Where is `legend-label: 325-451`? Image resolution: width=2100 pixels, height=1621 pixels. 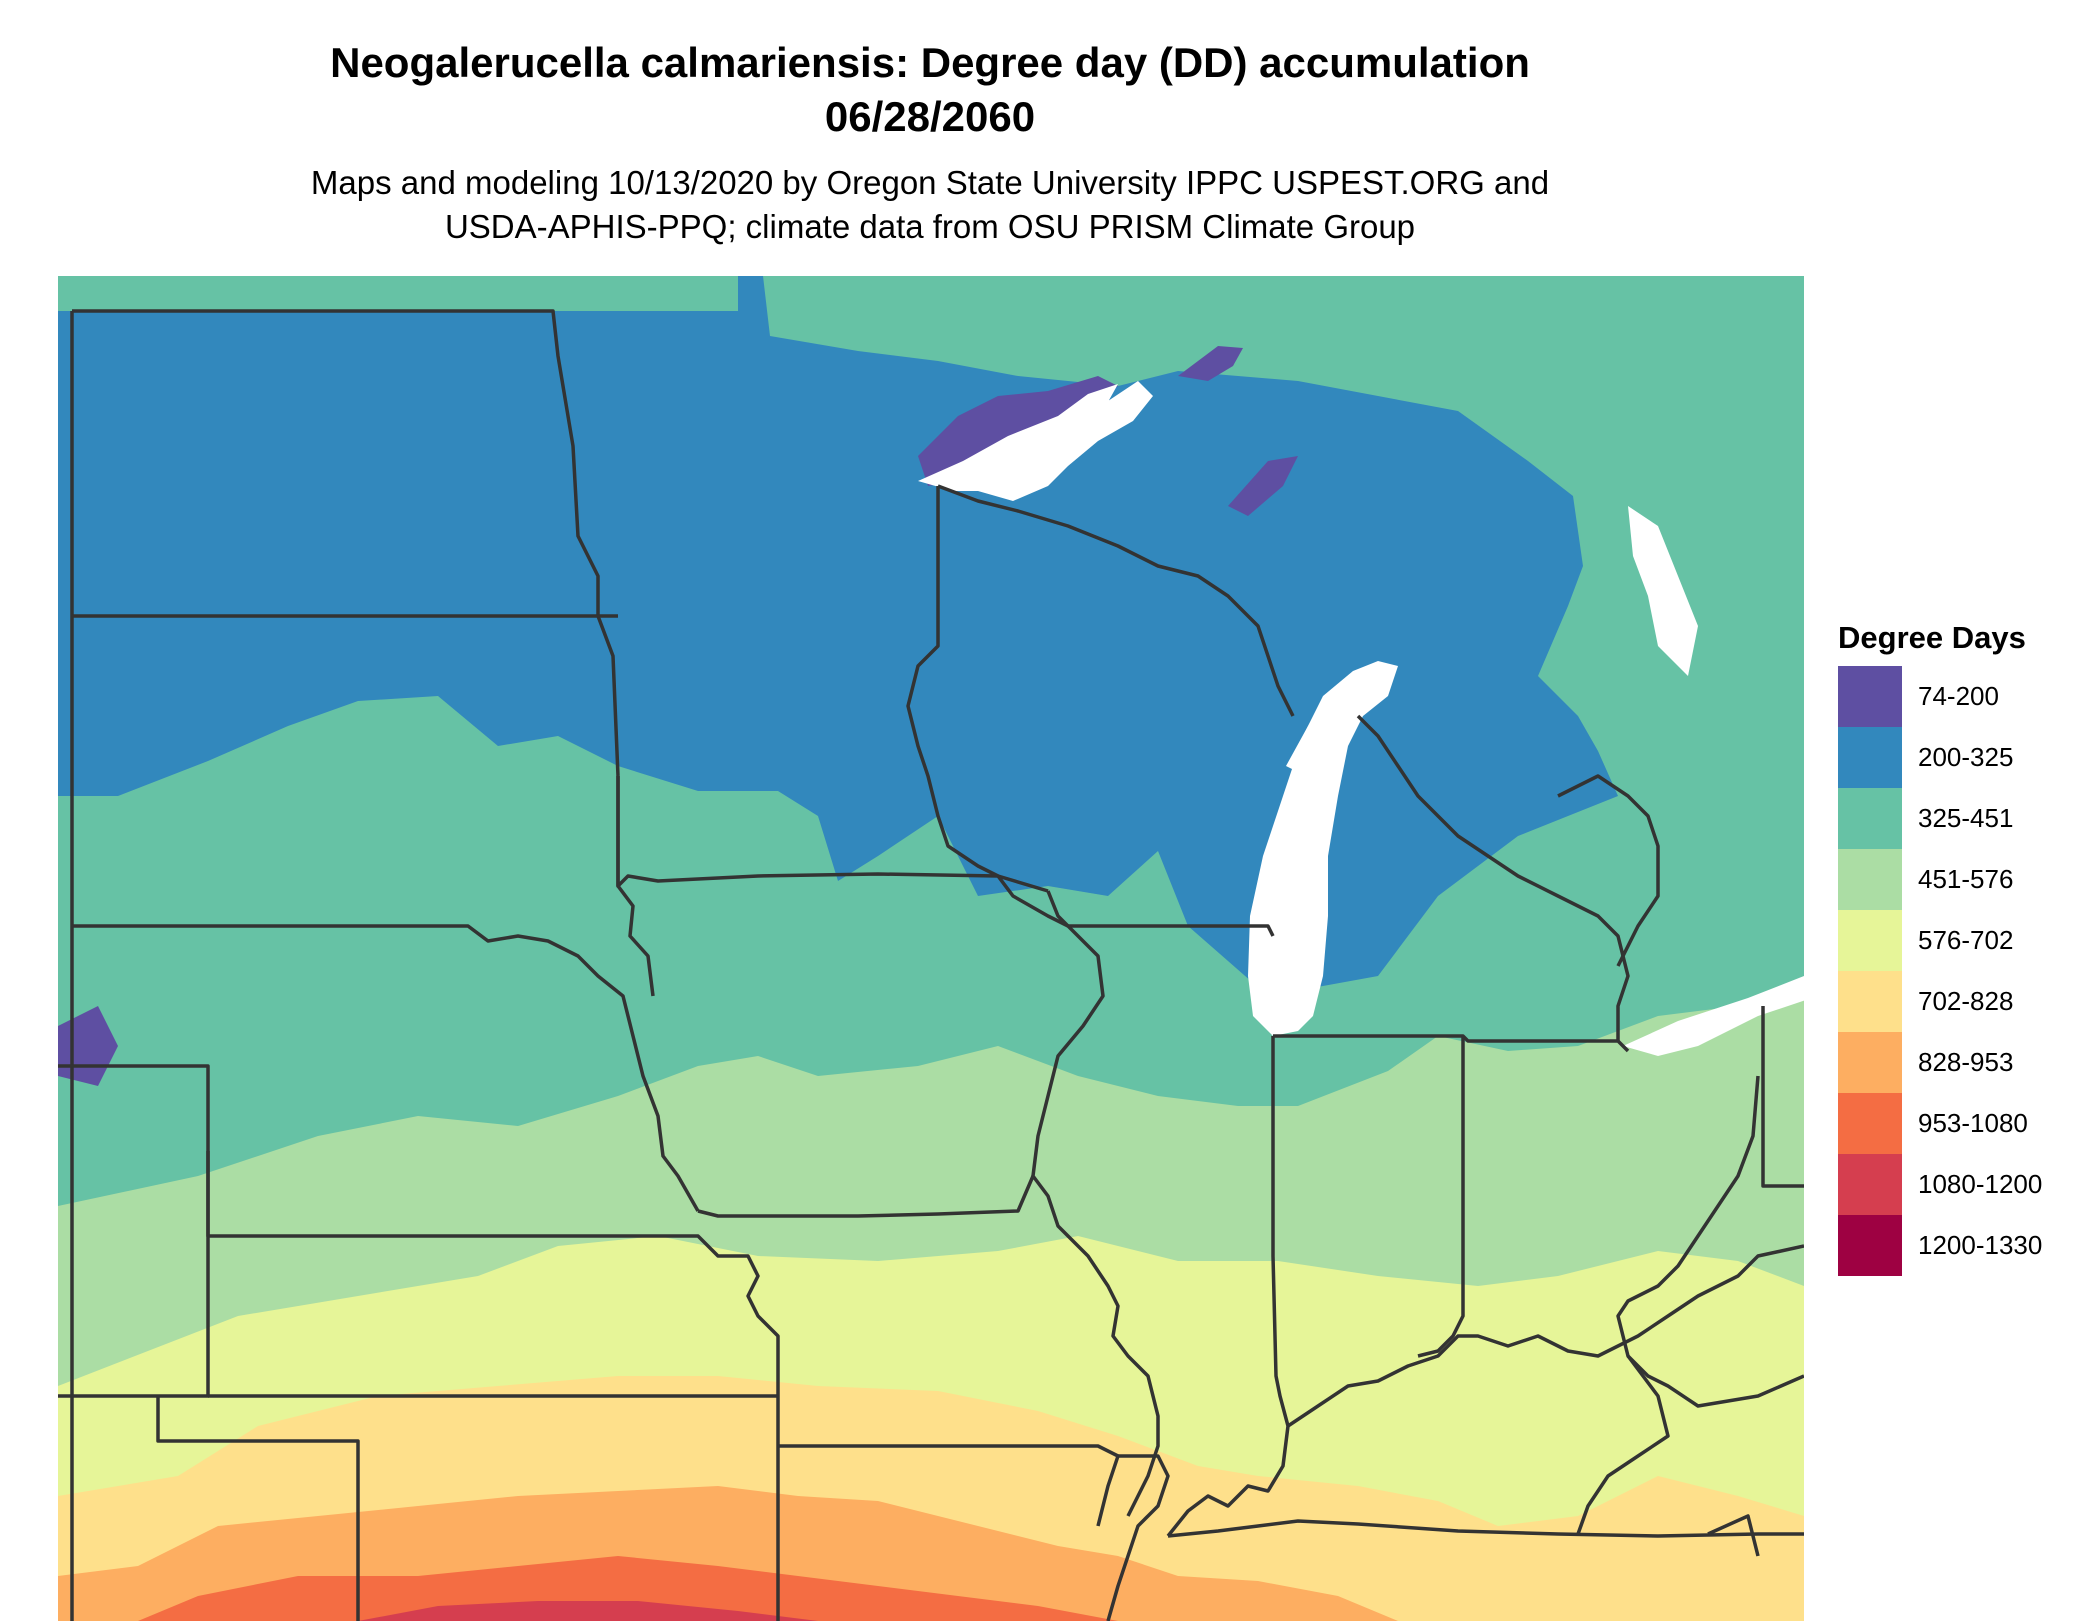 legend-label: 325-451 is located at coordinates (1966, 818).